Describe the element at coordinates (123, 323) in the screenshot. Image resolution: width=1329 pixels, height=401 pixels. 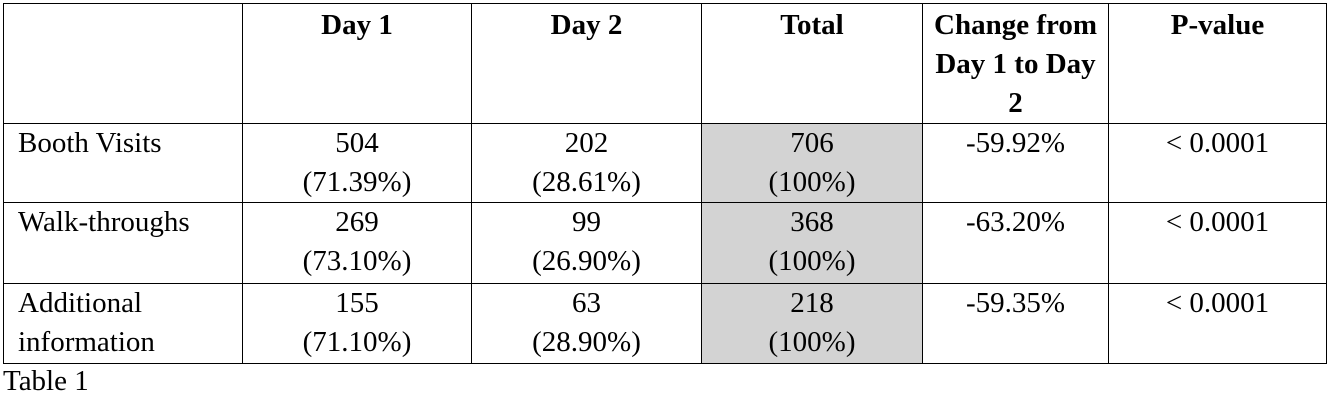
I see `row-label: Additional information` at that location.